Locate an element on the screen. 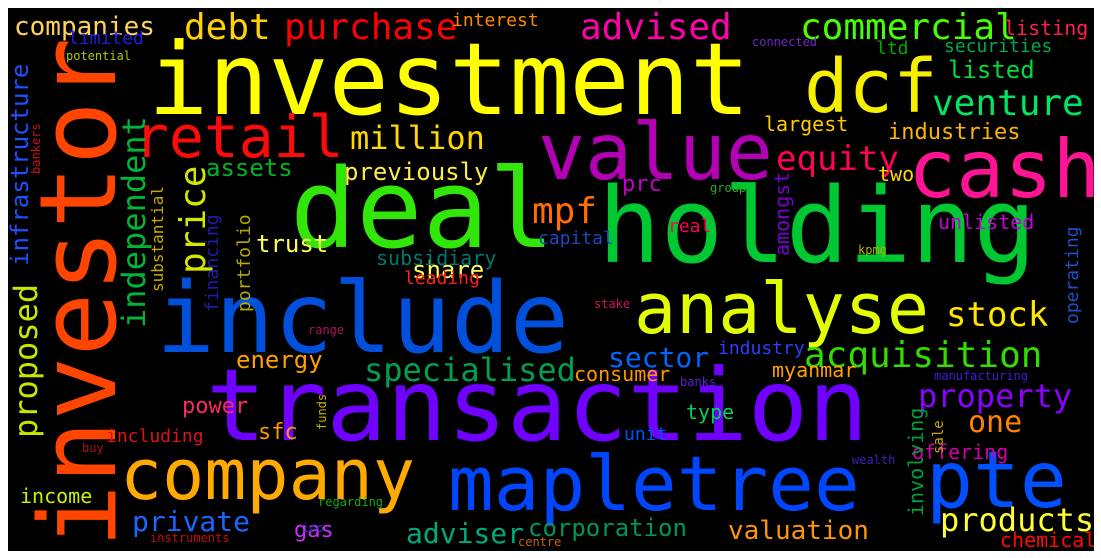 The image size is (1101, 558). word-property: property is located at coordinates (995, 396).